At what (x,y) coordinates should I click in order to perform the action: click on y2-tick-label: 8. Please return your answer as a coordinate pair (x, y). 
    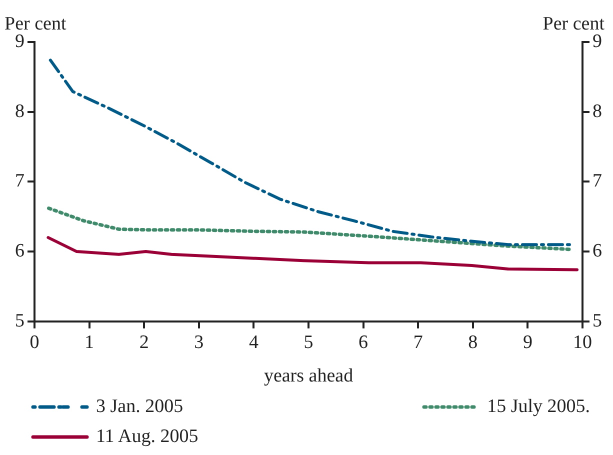
    Looking at the image, I should click on (597, 111).